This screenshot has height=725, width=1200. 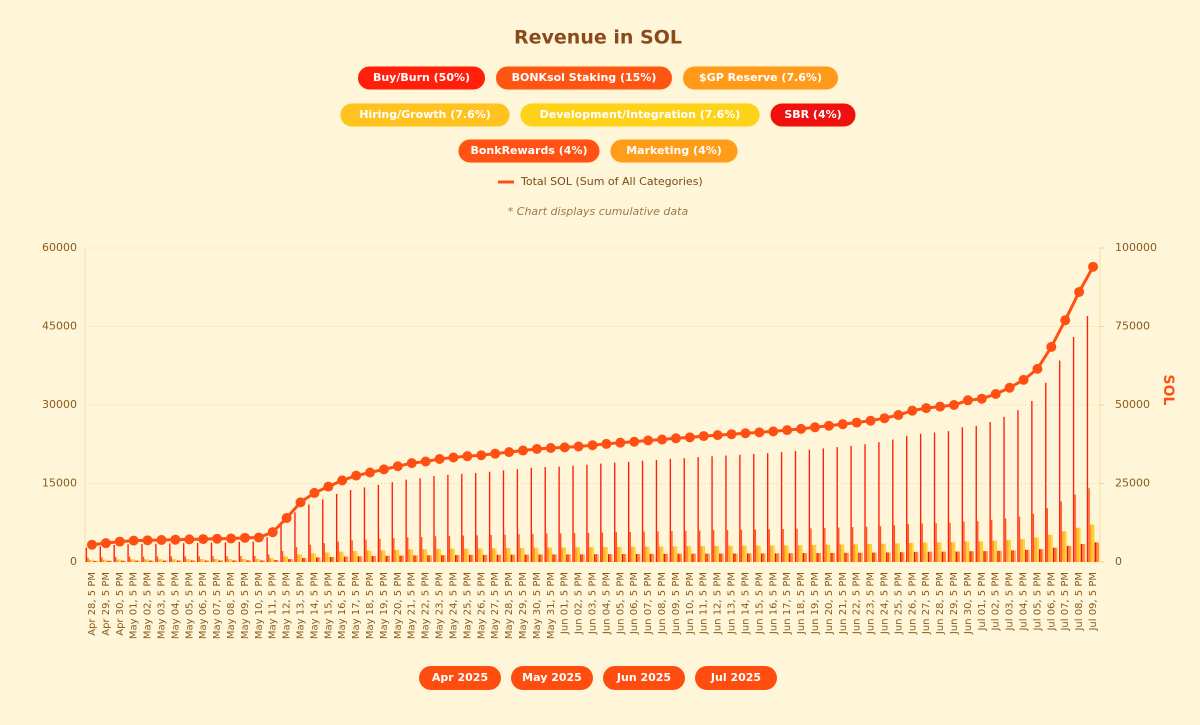 I want to click on month-button: Jun 2025, so click(x=644, y=678).